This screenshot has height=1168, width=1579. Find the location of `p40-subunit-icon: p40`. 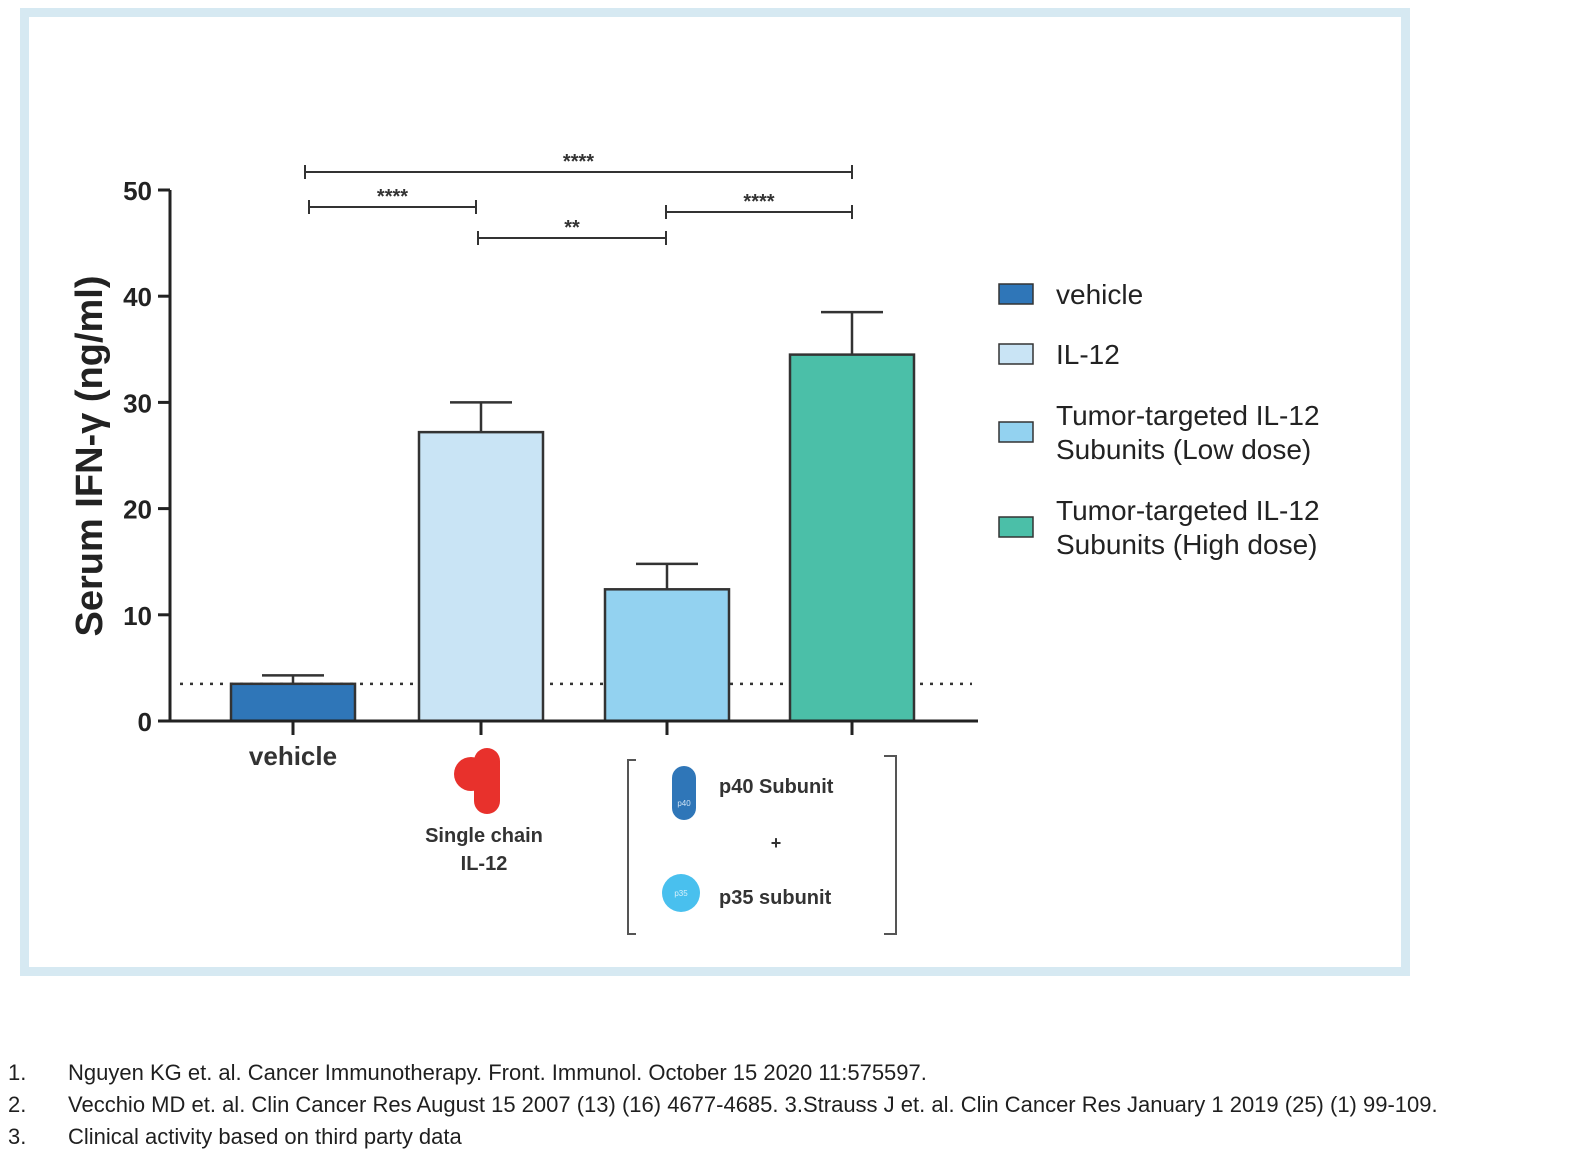

p40-subunit-icon: p40 is located at coordinates (684, 793).